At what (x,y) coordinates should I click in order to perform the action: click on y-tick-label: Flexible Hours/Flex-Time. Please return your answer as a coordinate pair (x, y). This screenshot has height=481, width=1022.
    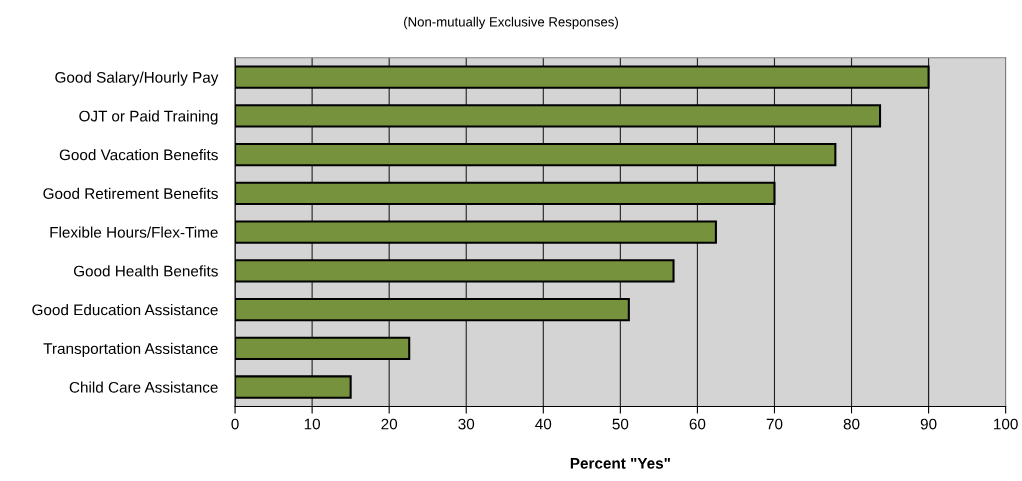
    Looking at the image, I should click on (134, 232).